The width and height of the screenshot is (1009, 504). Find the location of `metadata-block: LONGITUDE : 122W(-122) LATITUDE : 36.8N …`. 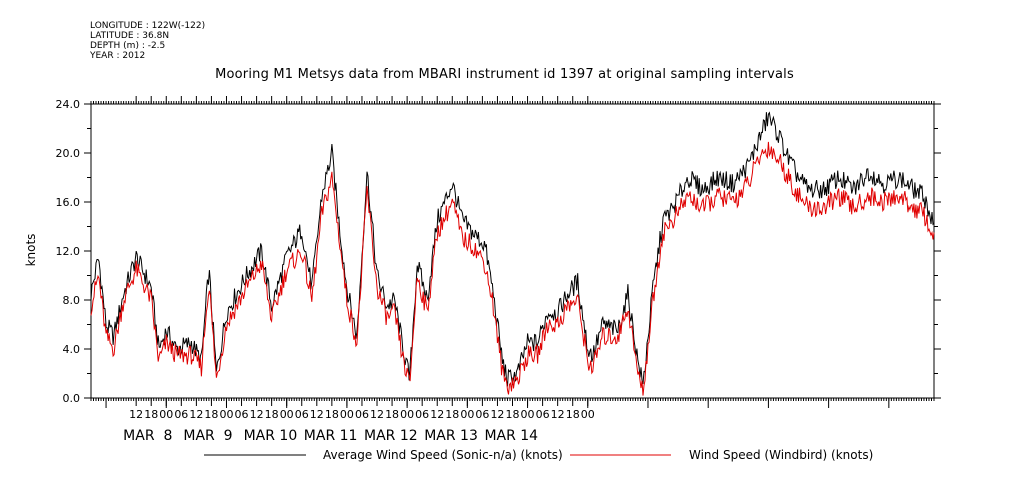

metadata-block: LONGITUDE : 122W(-122) LATITUDE : 36.8N … is located at coordinates (147, 41).